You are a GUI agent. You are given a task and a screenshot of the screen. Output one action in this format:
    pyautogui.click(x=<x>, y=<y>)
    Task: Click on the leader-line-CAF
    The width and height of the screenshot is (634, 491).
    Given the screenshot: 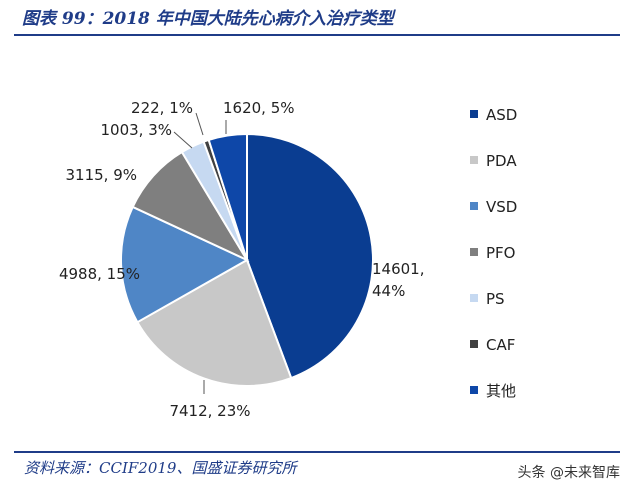 What is the action you would take?
    pyautogui.click(x=199, y=124)
    